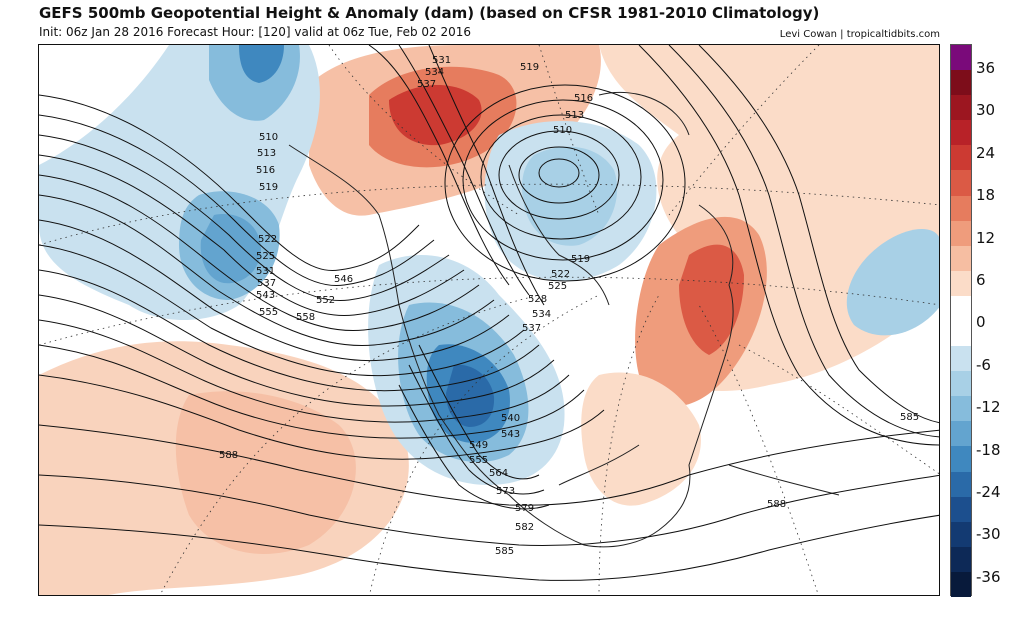  Describe the element at coordinates (986, 195) in the screenshot. I see `colorbar-tick-label: 18` at that location.